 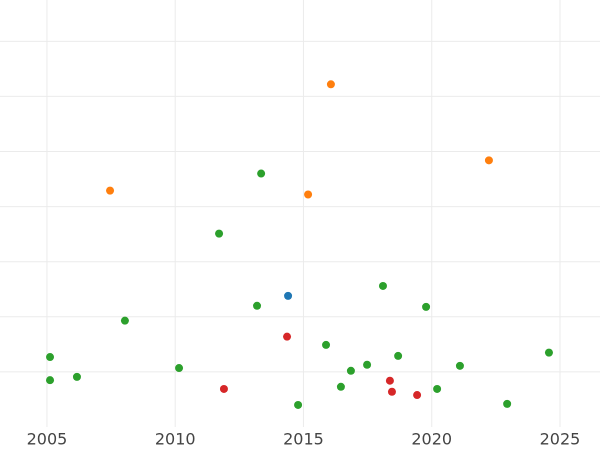 I want to click on x-tick-label: 2015, so click(x=303, y=439).